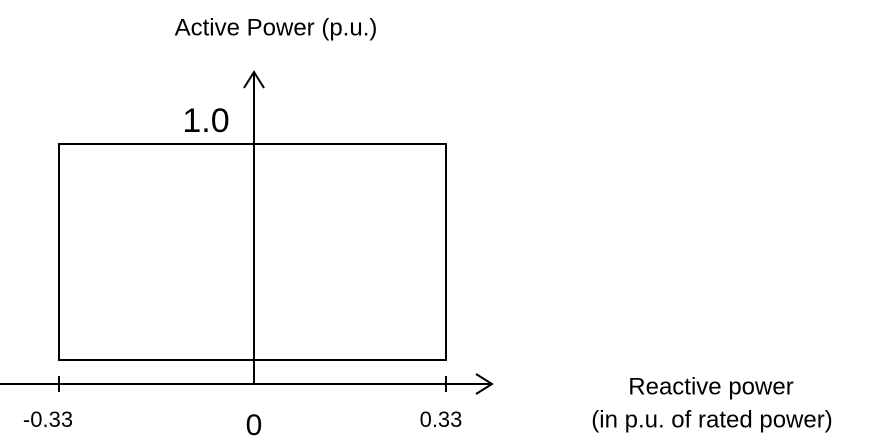 Image resolution: width=888 pixels, height=447 pixels. What do you see at coordinates (48, 419) in the screenshot?
I see `x-tick-label: -0.33` at bounding box center [48, 419].